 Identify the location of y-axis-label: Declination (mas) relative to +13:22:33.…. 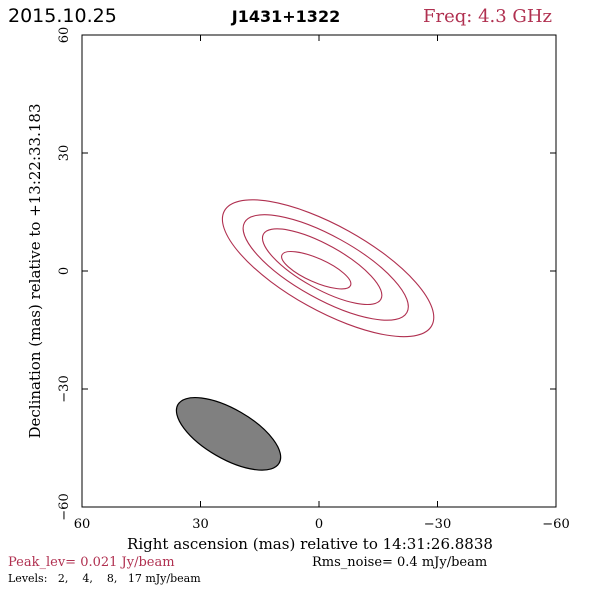
(35, 270).